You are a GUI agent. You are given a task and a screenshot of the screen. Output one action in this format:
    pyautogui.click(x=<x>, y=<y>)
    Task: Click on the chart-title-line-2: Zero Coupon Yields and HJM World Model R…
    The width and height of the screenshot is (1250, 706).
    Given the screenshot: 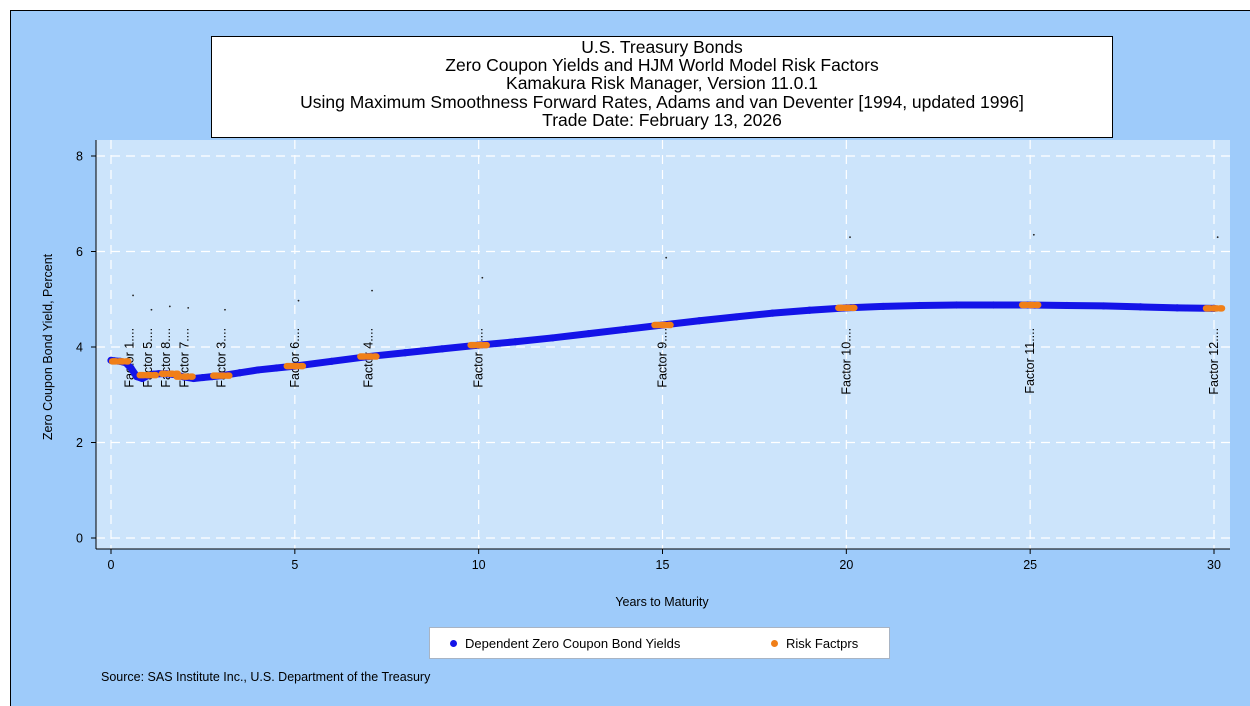 What is the action you would take?
    pyautogui.click(x=662, y=65)
    